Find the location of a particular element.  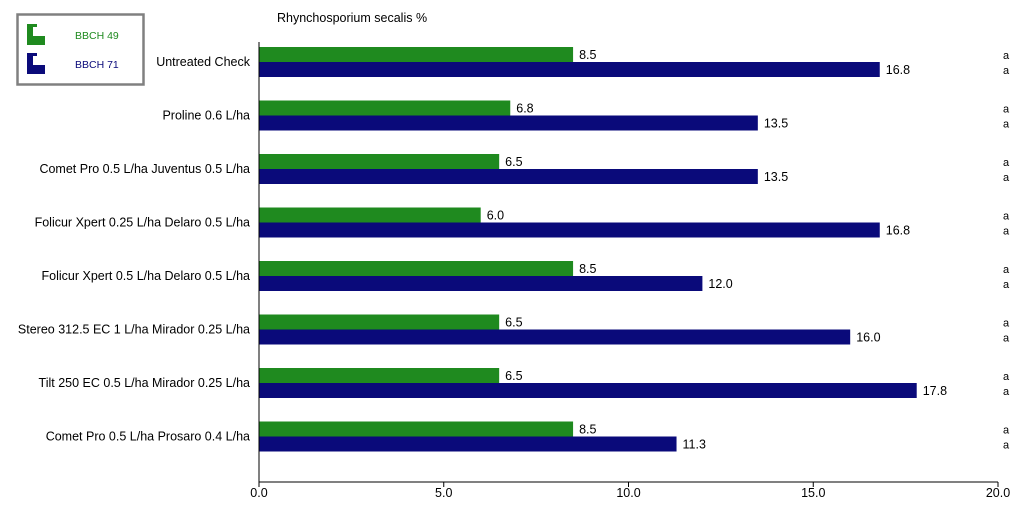

x-tick-label: 15.0 is located at coordinates (813, 493).